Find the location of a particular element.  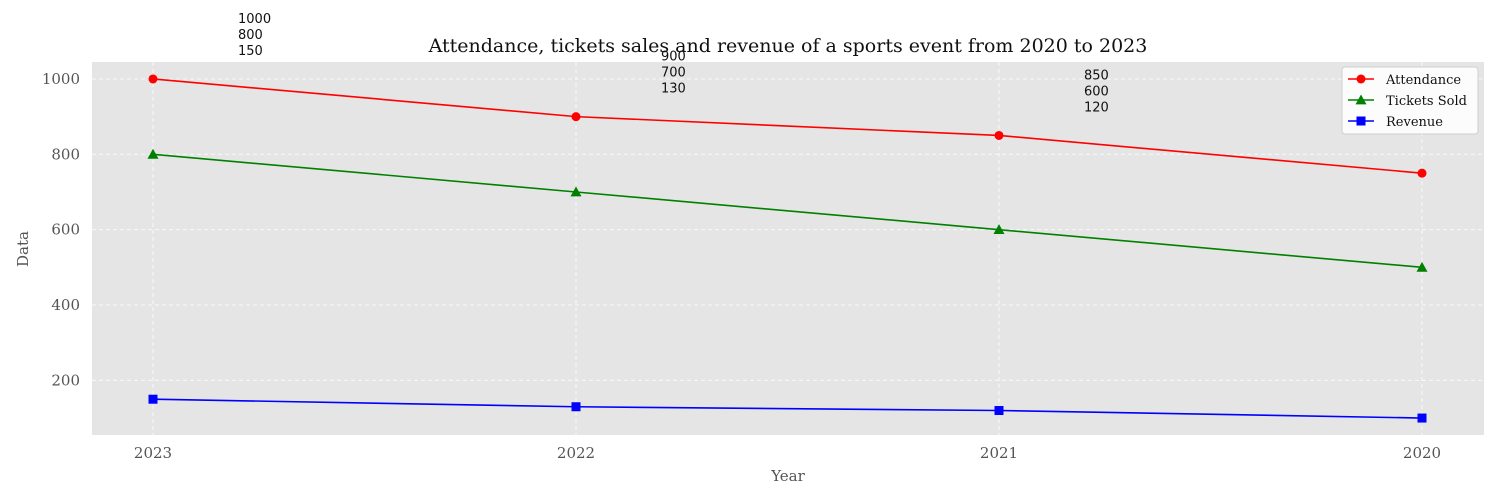

legend-item: Revenue is located at coordinates (1395, 122).